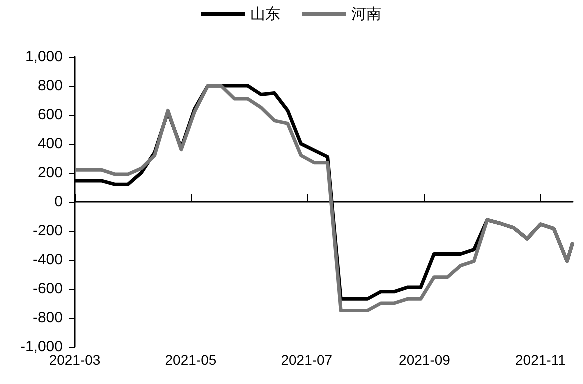 This screenshot has width=583, height=384. I want to click on x-tick-label: 2021-05, so click(191, 360).